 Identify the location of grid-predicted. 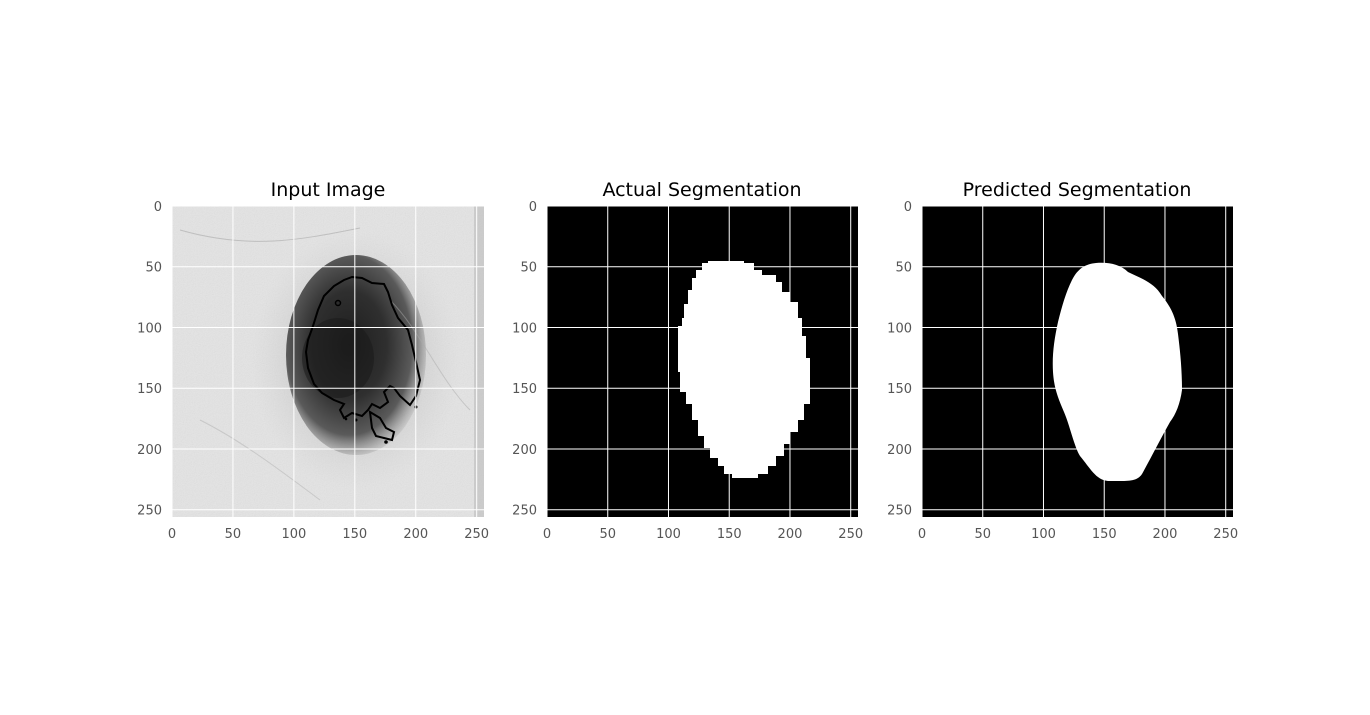
(1077, 361).